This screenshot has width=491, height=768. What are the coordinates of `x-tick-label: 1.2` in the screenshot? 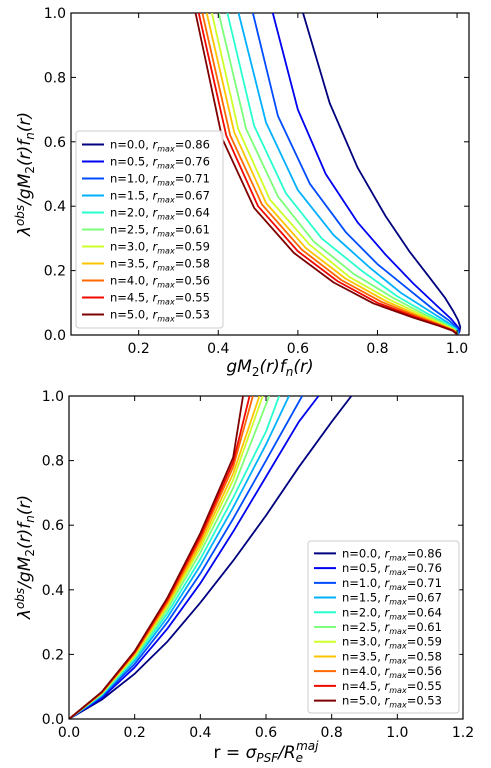 It's located at (463, 733).